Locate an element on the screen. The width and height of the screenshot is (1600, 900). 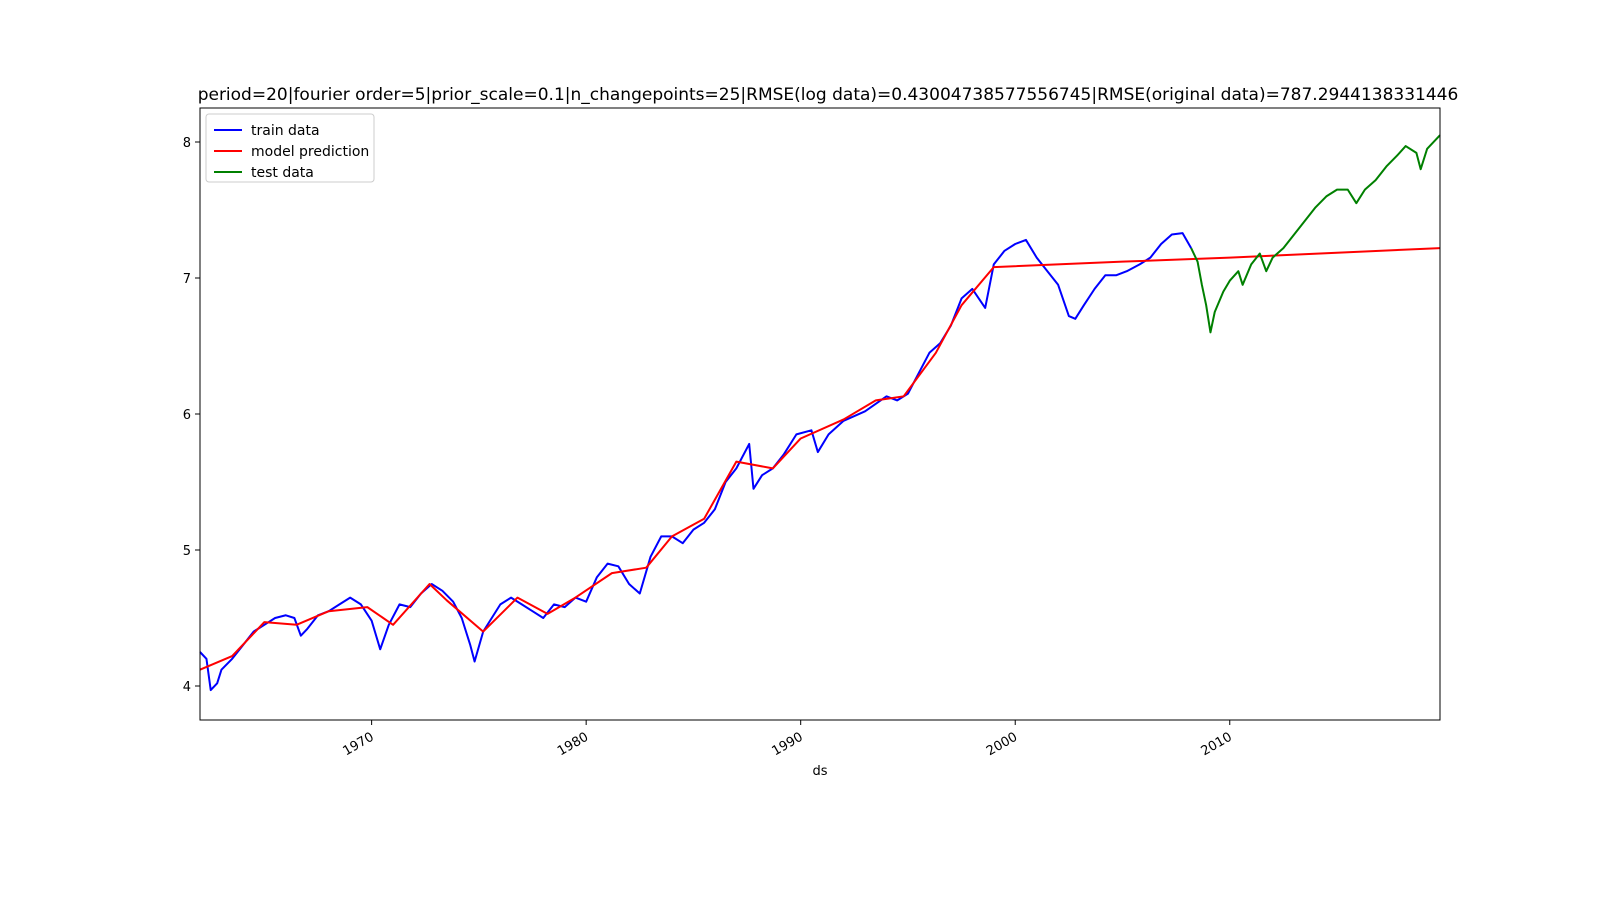
legend-label-2: test data is located at coordinates (282, 173).